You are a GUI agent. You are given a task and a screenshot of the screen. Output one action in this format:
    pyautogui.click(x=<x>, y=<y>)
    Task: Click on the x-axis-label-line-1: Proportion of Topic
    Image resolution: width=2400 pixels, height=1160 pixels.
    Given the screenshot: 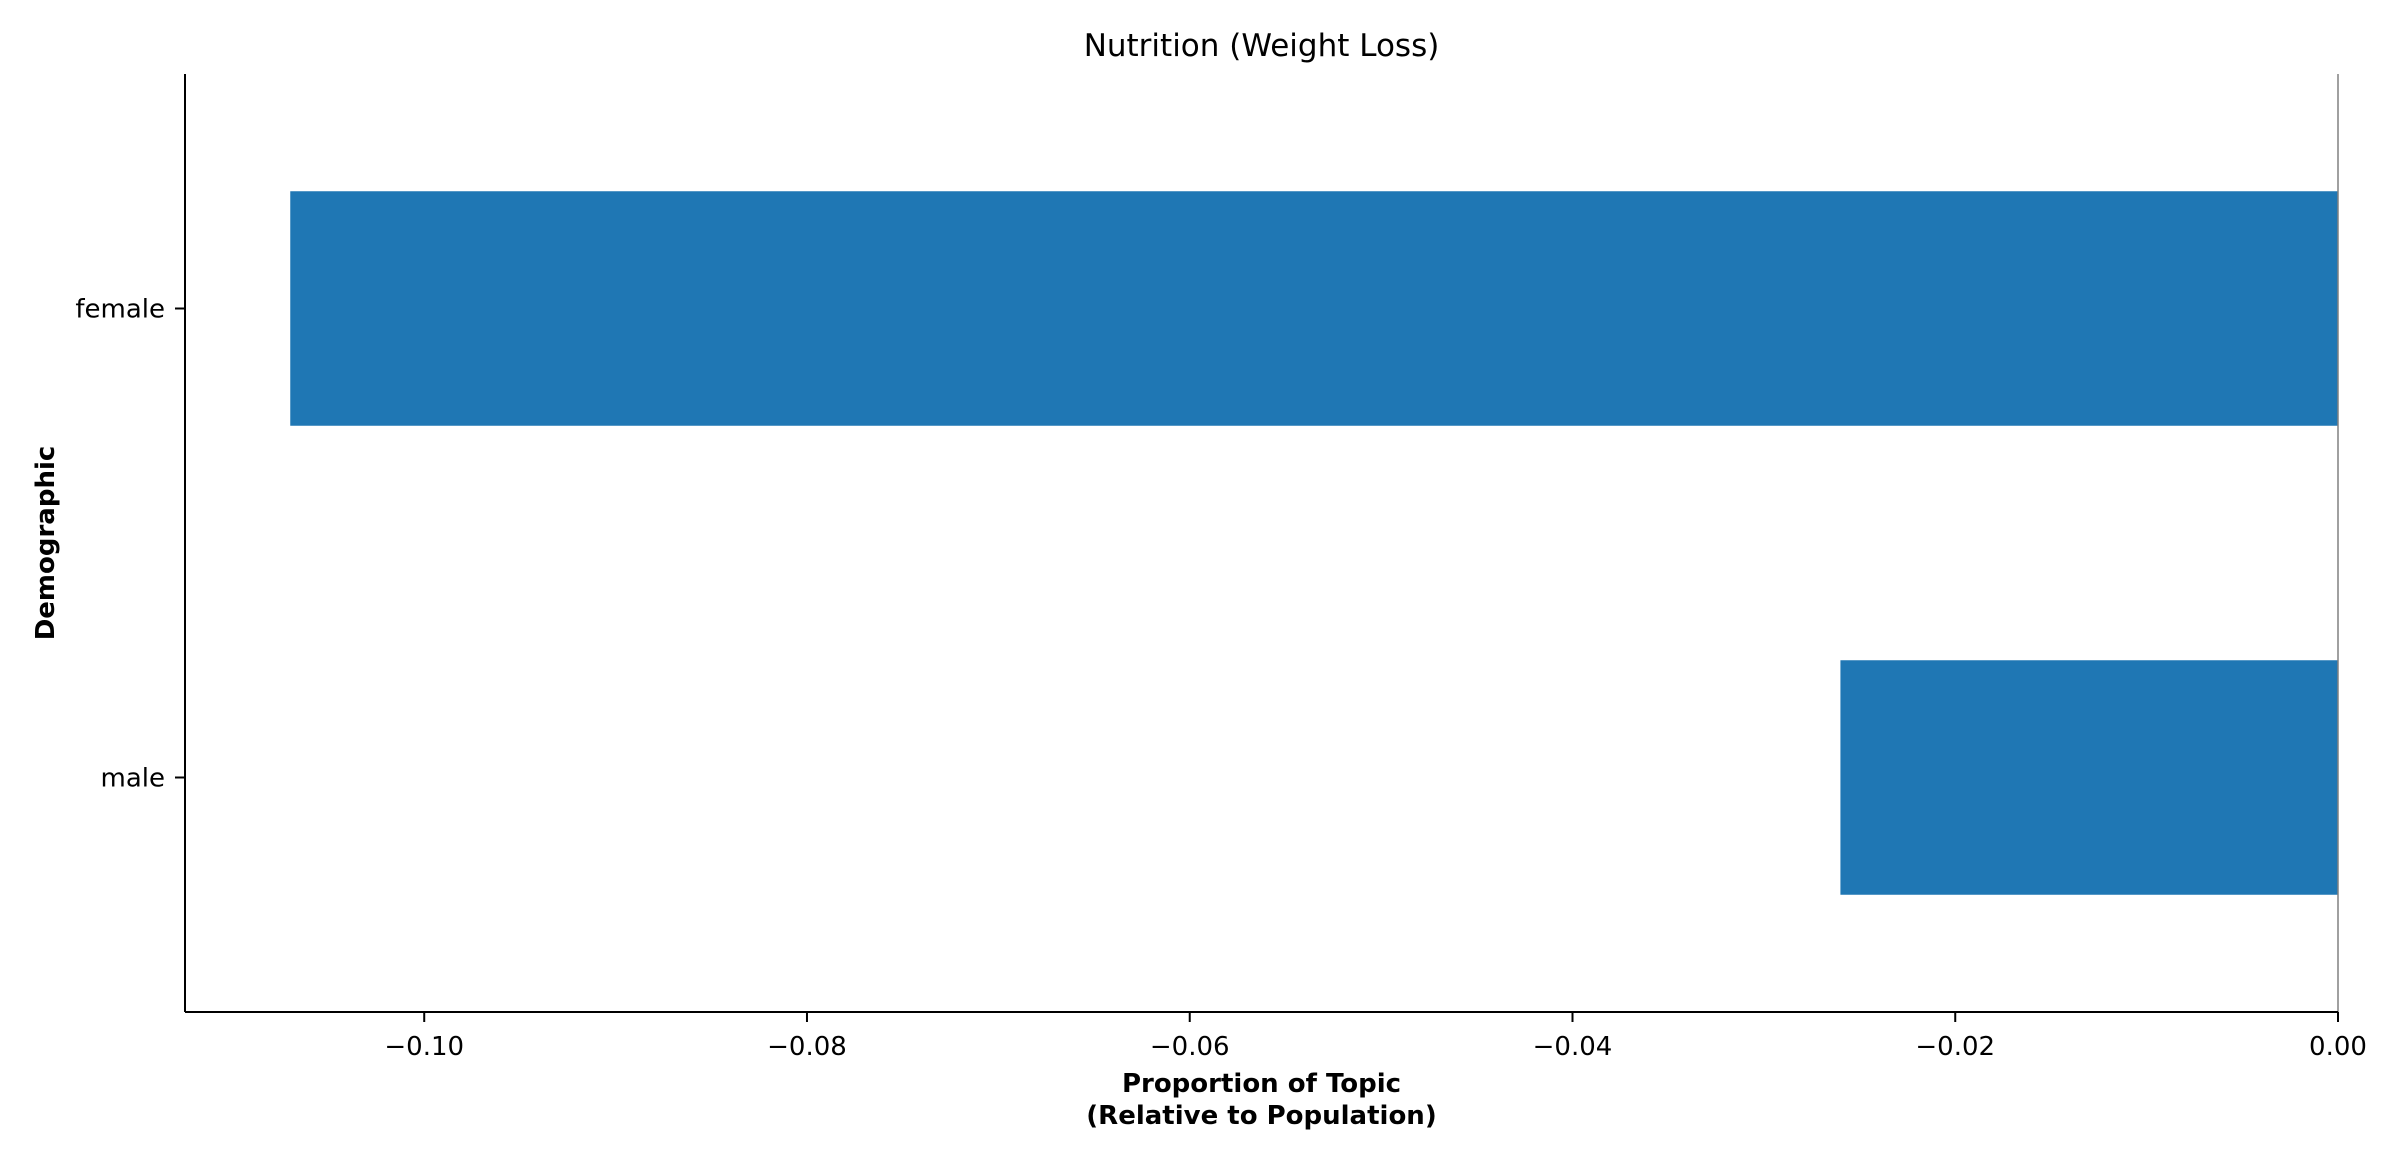 What is the action you would take?
    pyautogui.click(x=1261, y=1084)
    